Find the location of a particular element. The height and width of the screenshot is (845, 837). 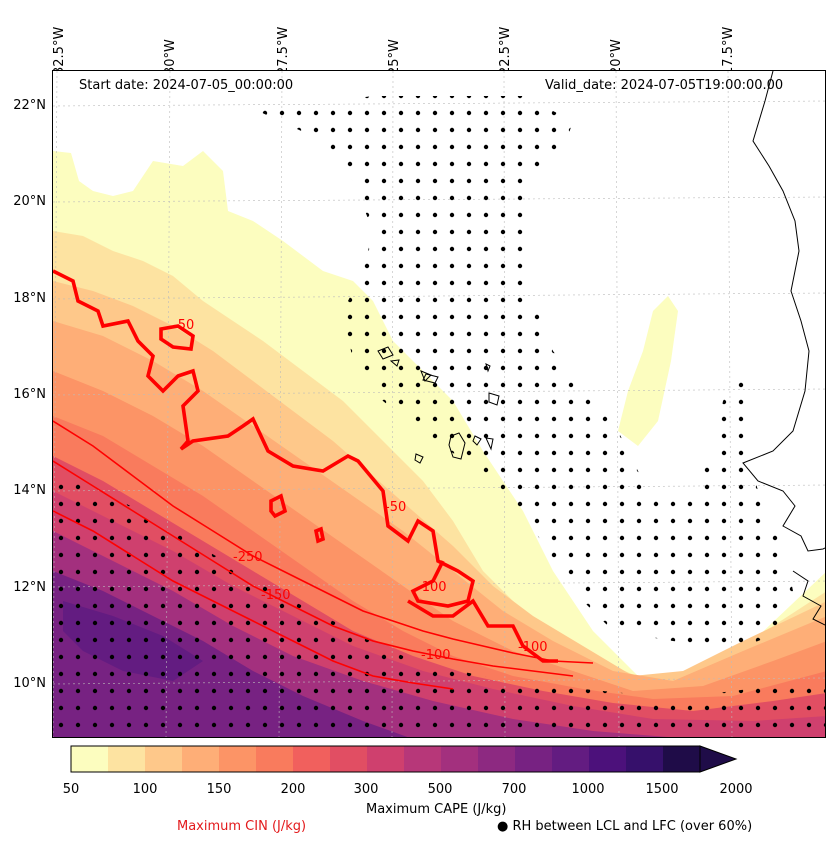

cb-tick-2000: 2000 is located at coordinates (736, 789).